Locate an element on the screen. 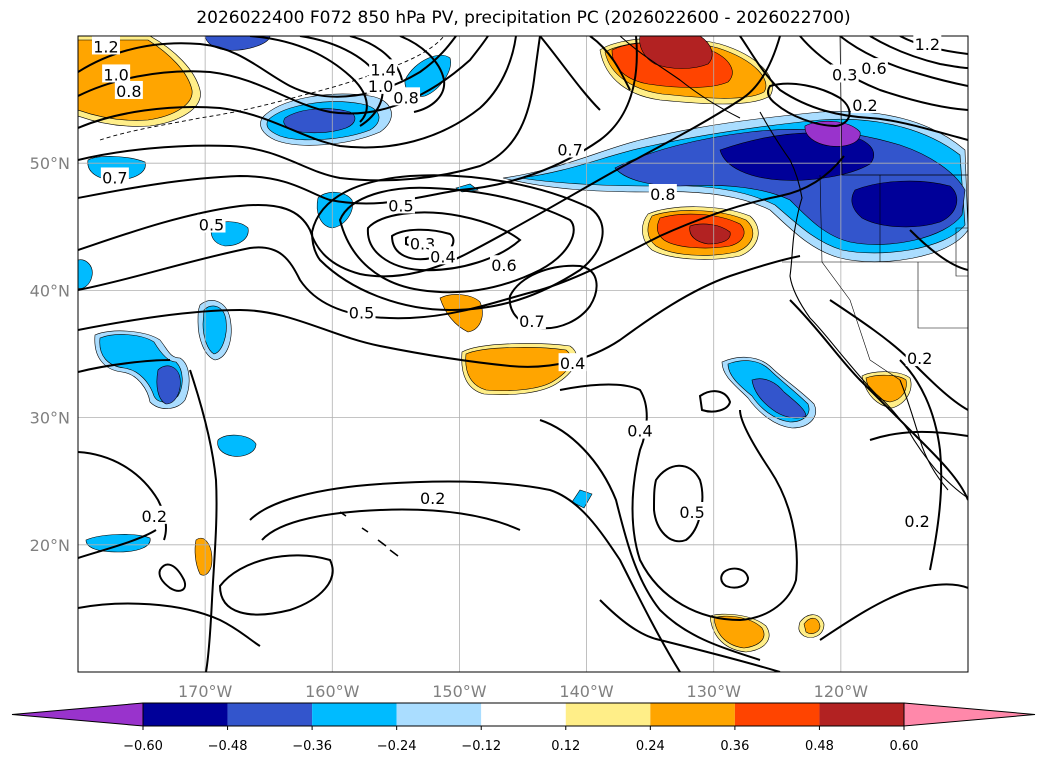 This screenshot has height=765, width=1047. aleutian-islands is located at coordinates (272, 88).